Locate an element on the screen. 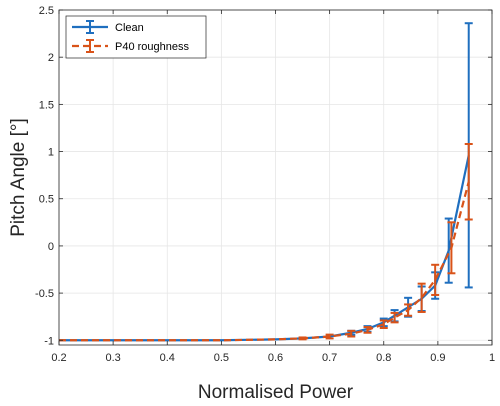  x-tick-label: 0.5 is located at coordinates (221, 358).